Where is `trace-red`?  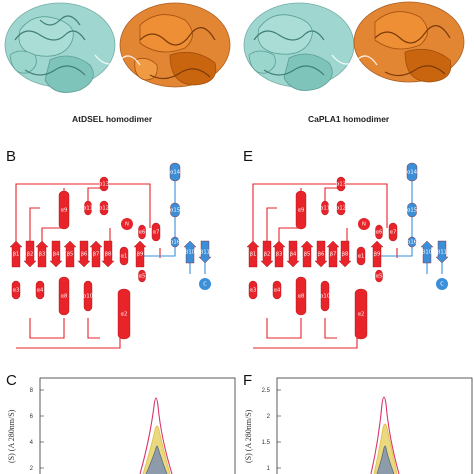
trace-red is located at coordinates (385, 435).